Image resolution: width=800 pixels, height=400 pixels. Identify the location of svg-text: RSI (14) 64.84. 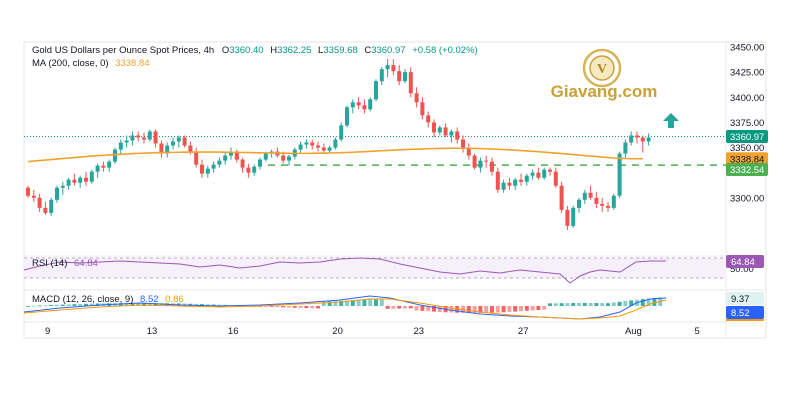
(65, 263).